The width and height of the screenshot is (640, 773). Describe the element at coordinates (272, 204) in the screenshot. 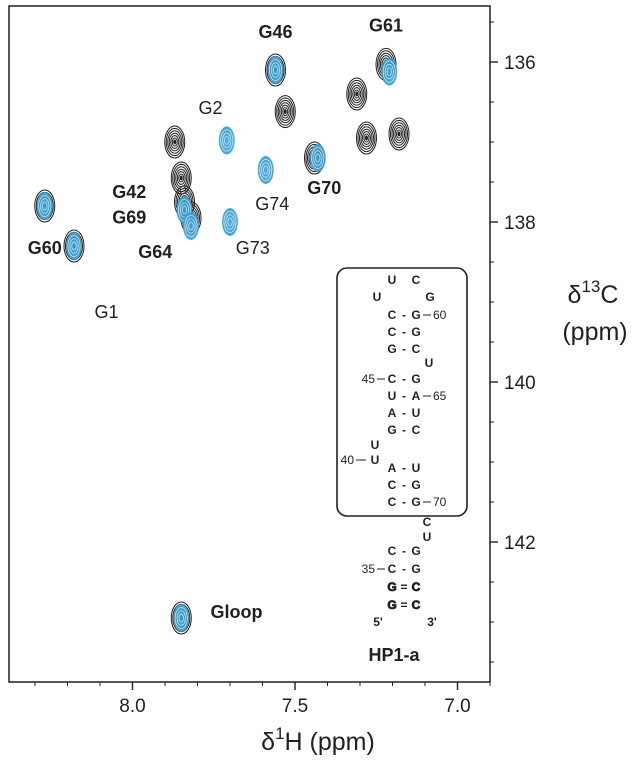

I see `peak-label: G74` at that location.